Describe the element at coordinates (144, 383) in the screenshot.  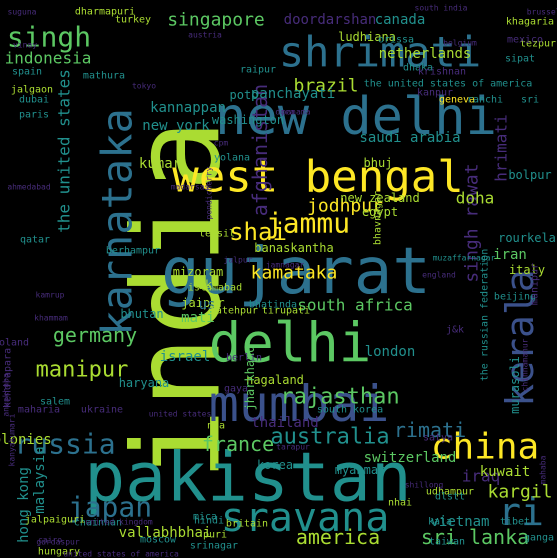
I see `cloud-word: haryana` at that location.